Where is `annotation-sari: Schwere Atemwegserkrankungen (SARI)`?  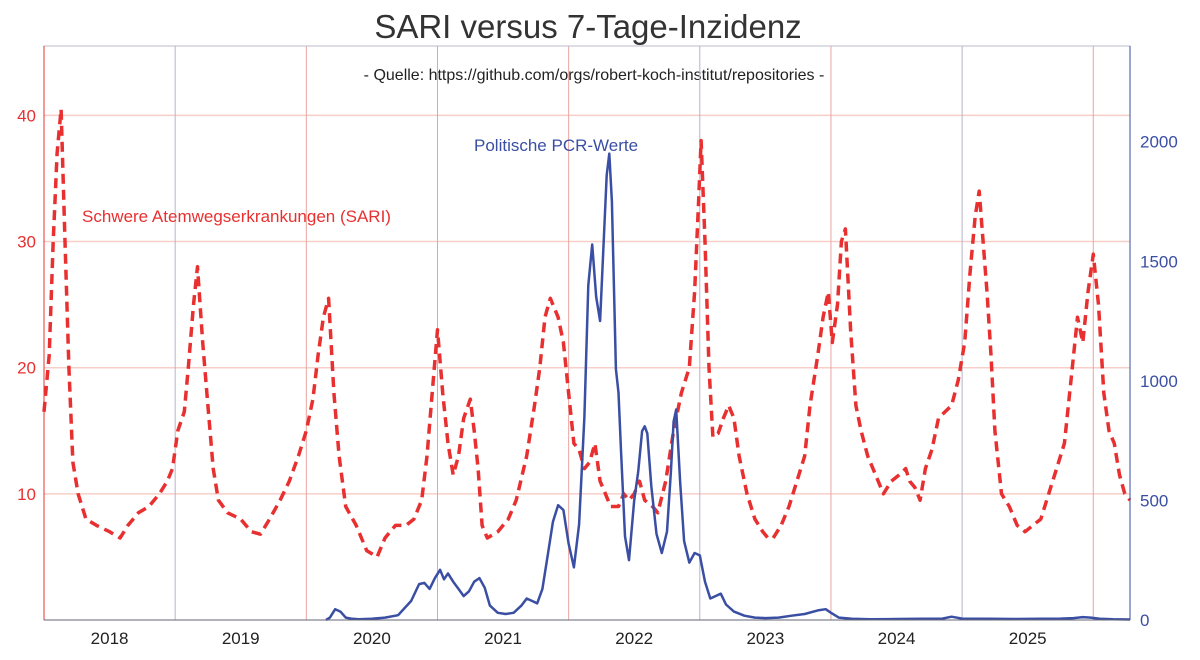 annotation-sari: Schwere Atemwegserkrankungen (SARI) is located at coordinates (236, 216).